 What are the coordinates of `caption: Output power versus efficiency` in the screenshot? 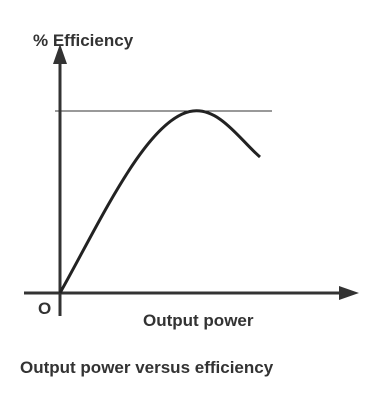 It's located at (147, 367).